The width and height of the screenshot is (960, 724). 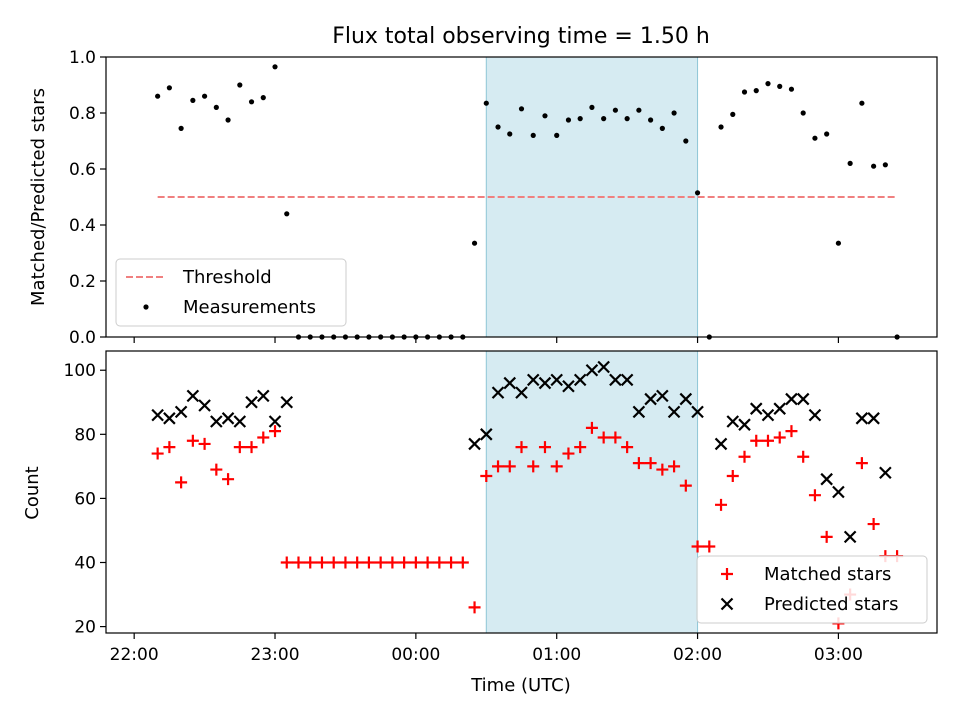 I want to click on observing-window-shade, so click(x=592, y=492).